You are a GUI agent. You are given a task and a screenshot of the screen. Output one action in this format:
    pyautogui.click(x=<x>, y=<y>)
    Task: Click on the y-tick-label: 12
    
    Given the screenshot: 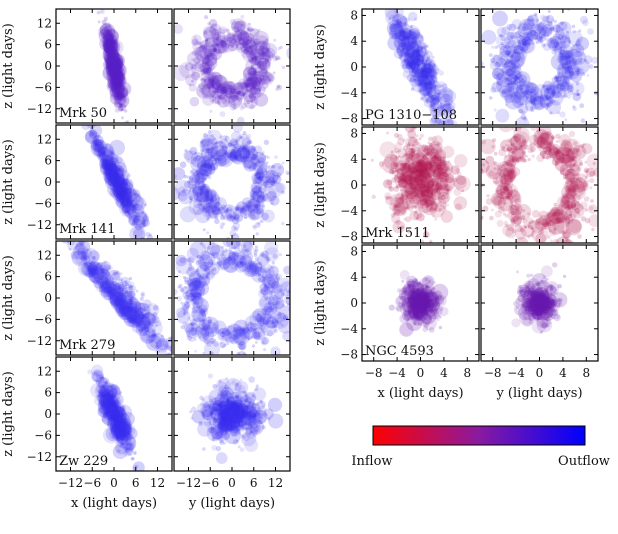 What is the action you would take?
    pyautogui.click(x=44, y=255)
    